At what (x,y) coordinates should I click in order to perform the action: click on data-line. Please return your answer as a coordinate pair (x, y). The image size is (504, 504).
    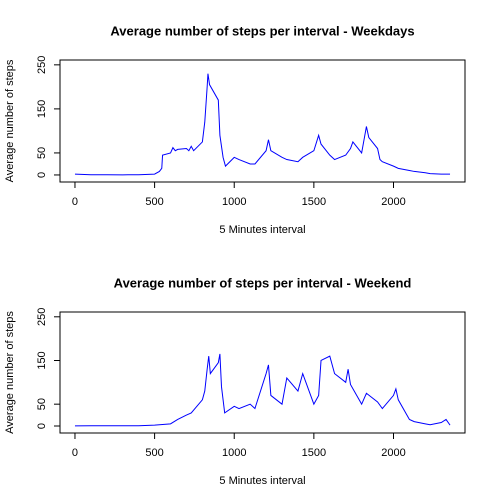
    Looking at the image, I should click on (262, 390).